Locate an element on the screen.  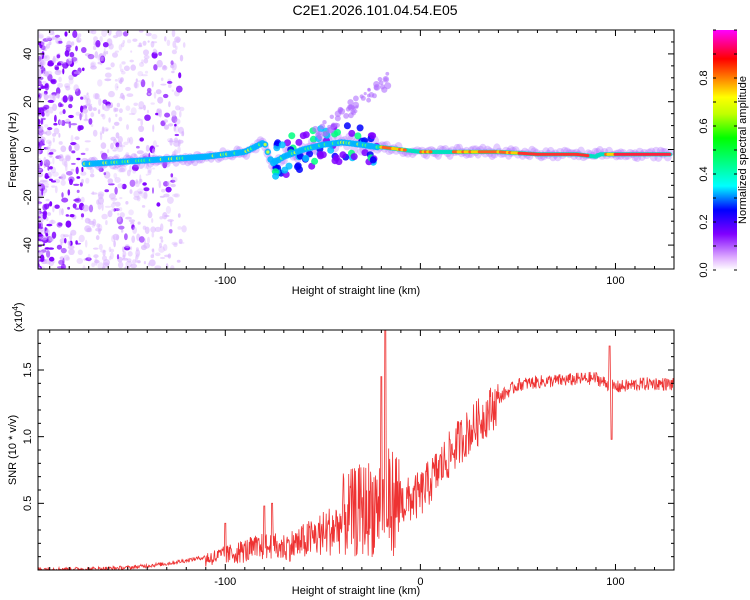
spectrogram-ridge-blob is located at coordinates (285, 170).